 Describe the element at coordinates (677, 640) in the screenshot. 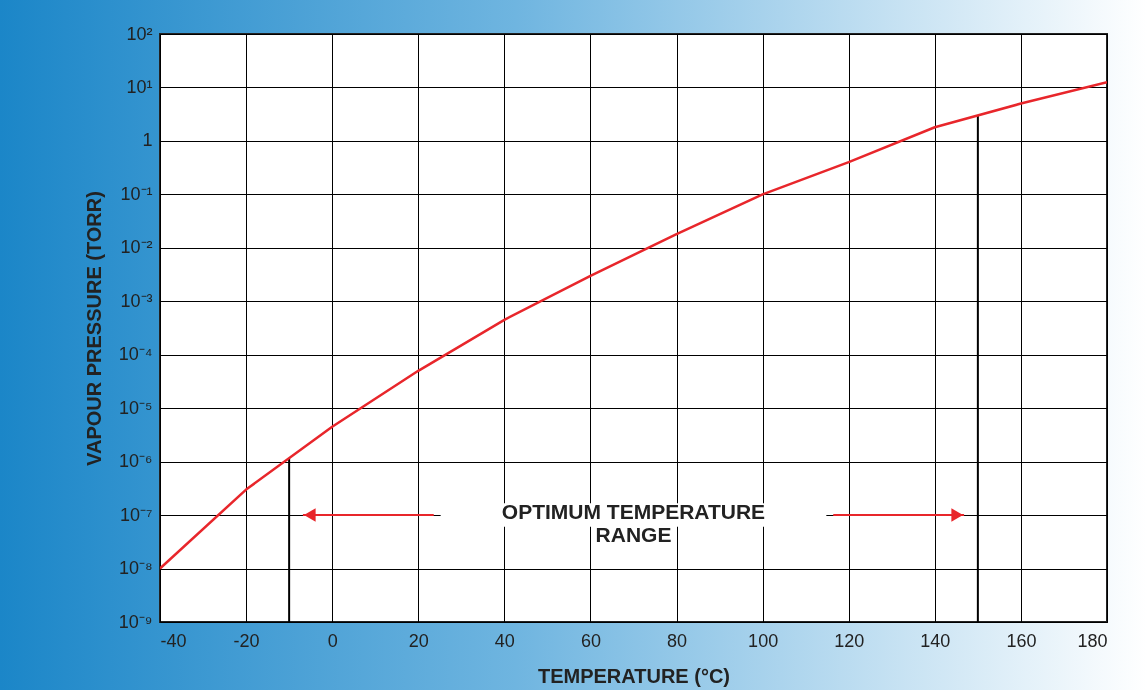

I see `x-tick-label: 80` at that location.